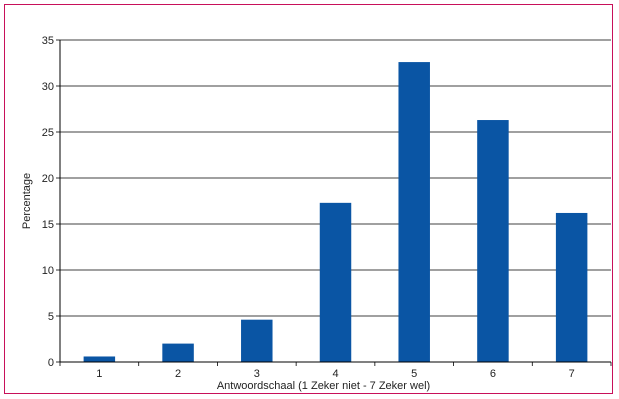 Image resolution: width=619 pixels, height=399 pixels. Describe the element at coordinates (48, 179) in the screenshot. I see `y-tick-label: 20` at that location.